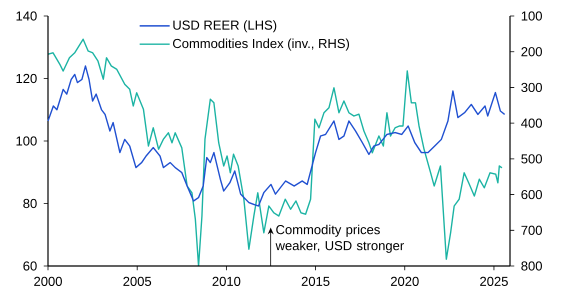 The height and width of the screenshot is (302, 564). What do you see at coordinates (340, 238) in the screenshot?
I see `annotation: Commodity prices weaker, USD stronger` at bounding box center [340, 238].